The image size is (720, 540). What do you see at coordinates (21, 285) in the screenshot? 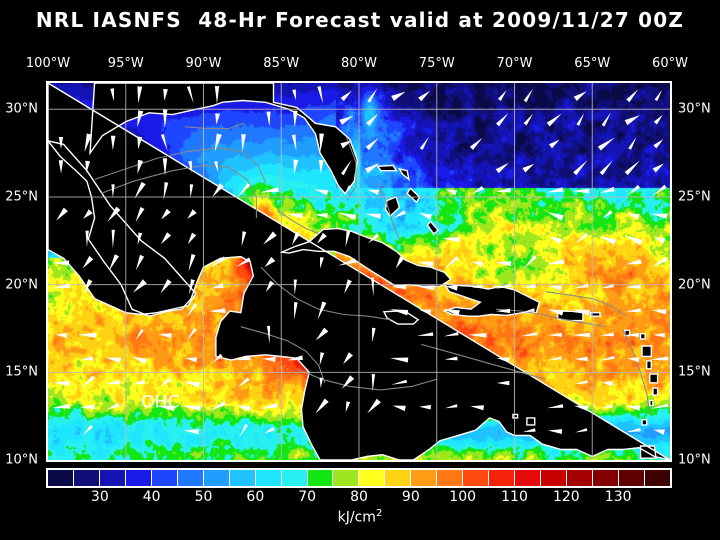
I see `lat-tick-left-20N: 20°N` at bounding box center [21, 285].